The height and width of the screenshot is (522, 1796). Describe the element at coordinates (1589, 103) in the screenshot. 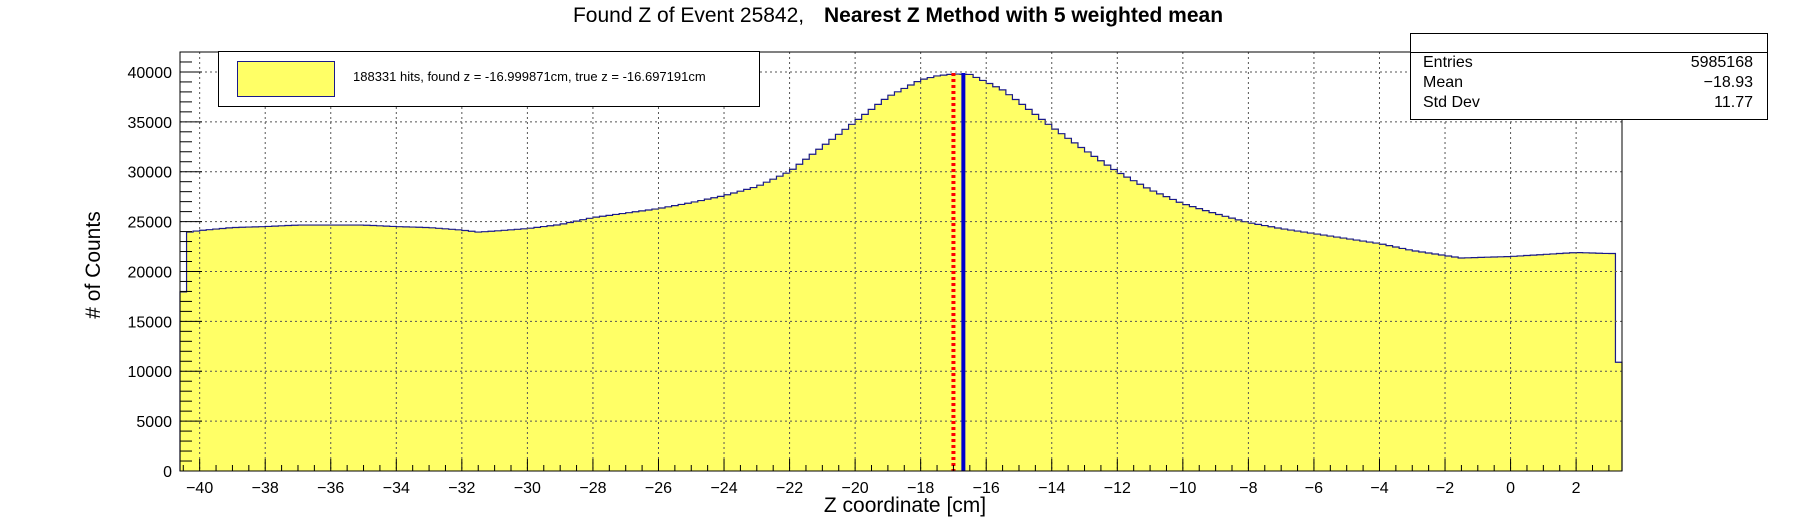

I see `stats-row-stddev: Std Dev 11.77` at that location.